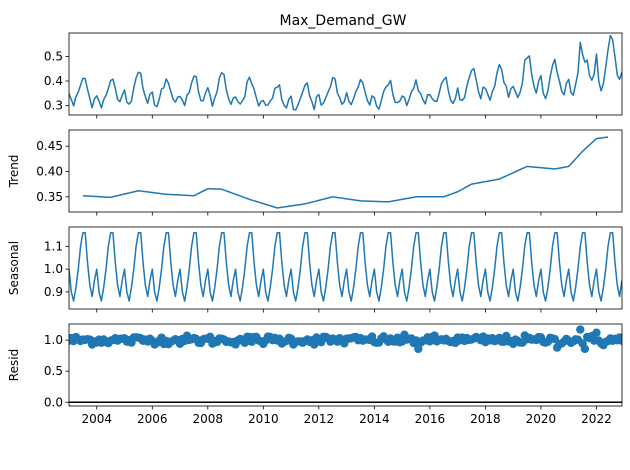 The height and width of the screenshot is (470, 630). Describe the element at coordinates (53, 292) in the screenshot. I see `y-tick-label: 0.9` at that location.